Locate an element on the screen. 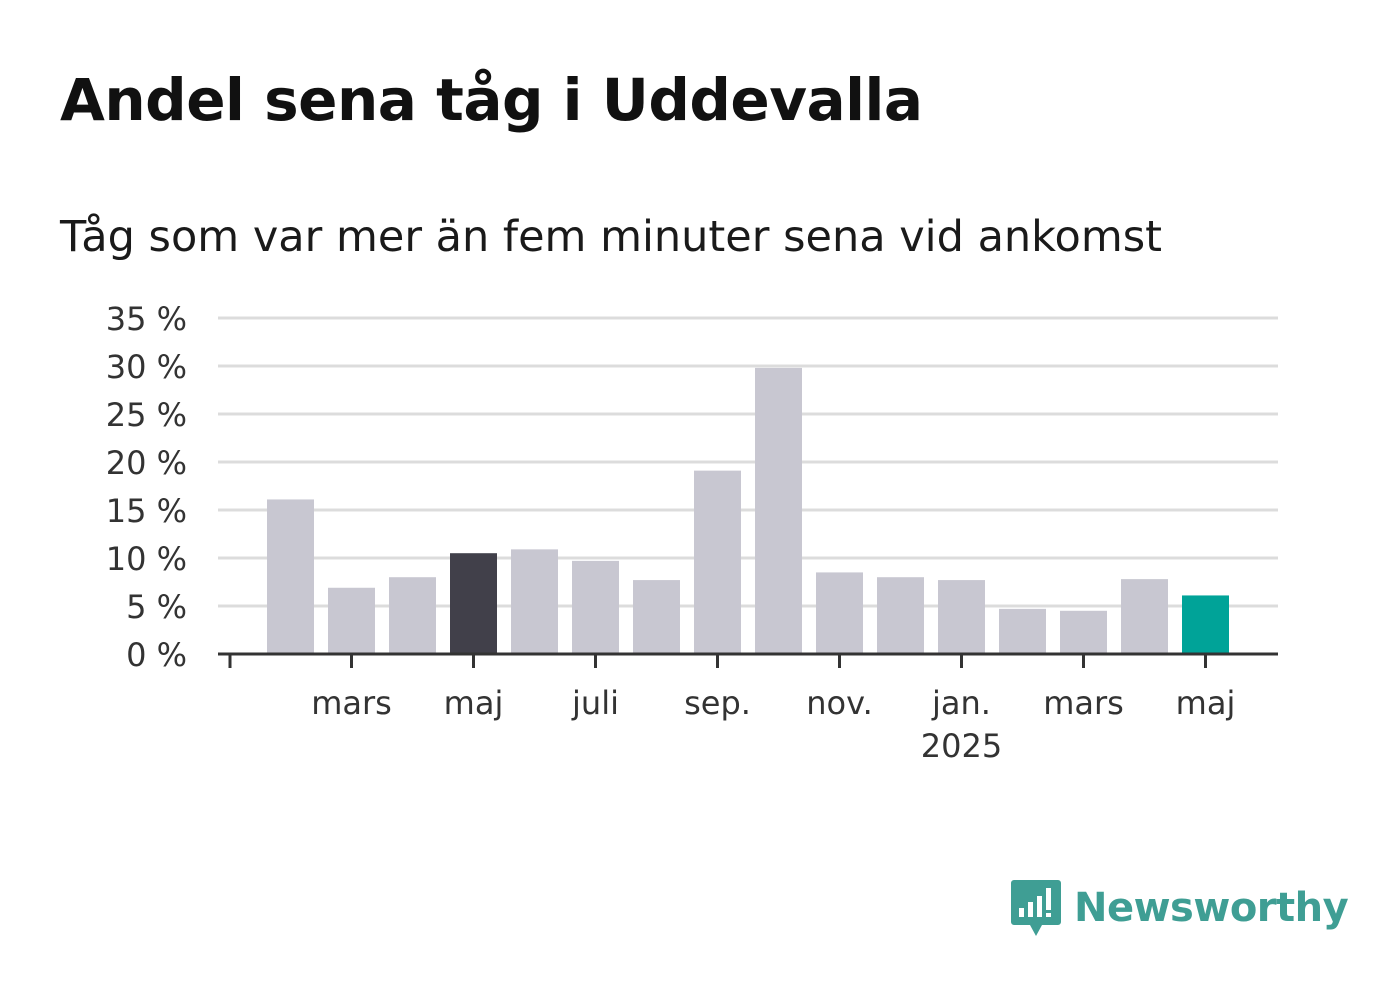  newsworthy-logo: Newsworthy is located at coordinates (1179, 908).